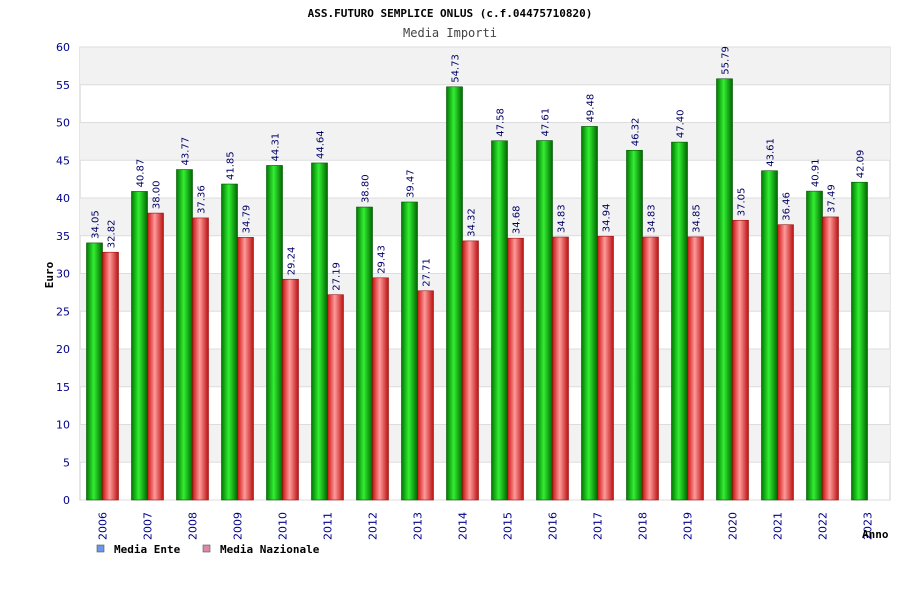 The height and width of the screenshot is (600, 900). What do you see at coordinates (607, 218) in the screenshot?
I see `value-label: 34.94` at bounding box center [607, 218].